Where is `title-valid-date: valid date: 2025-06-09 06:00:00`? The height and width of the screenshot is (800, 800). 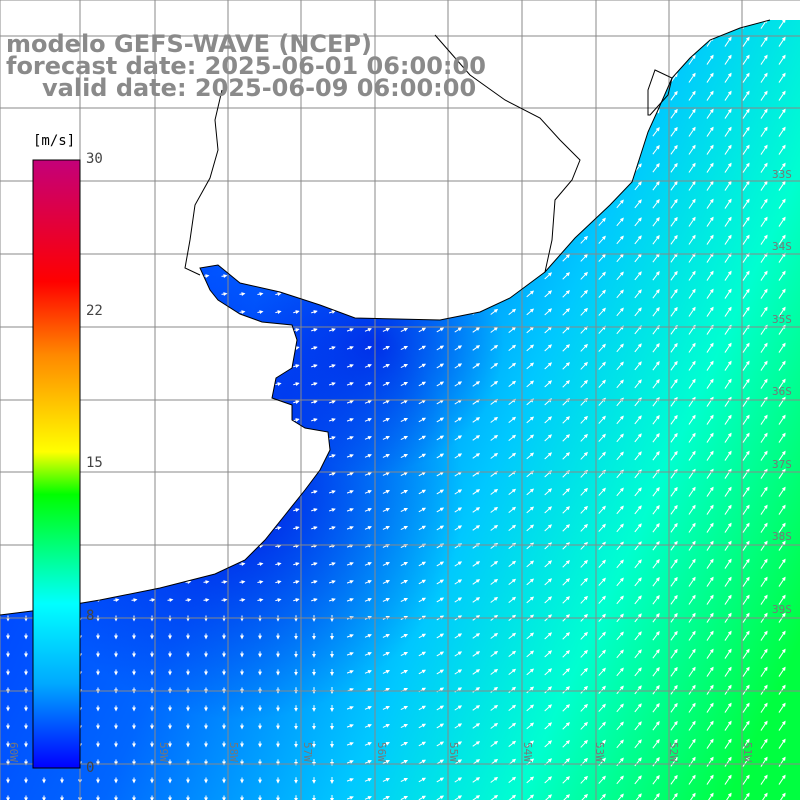 title-valid-date: valid date: 2025-06-09 06:00:00 is located at coordinates (259, 88).